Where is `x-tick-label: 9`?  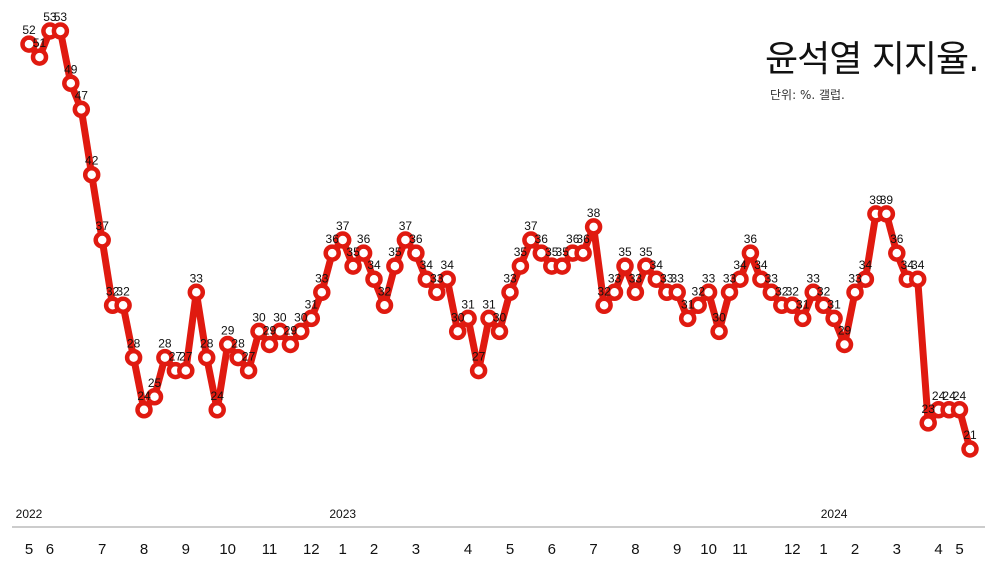 x-tick-label: 9 is located at coordinates (677, 549).